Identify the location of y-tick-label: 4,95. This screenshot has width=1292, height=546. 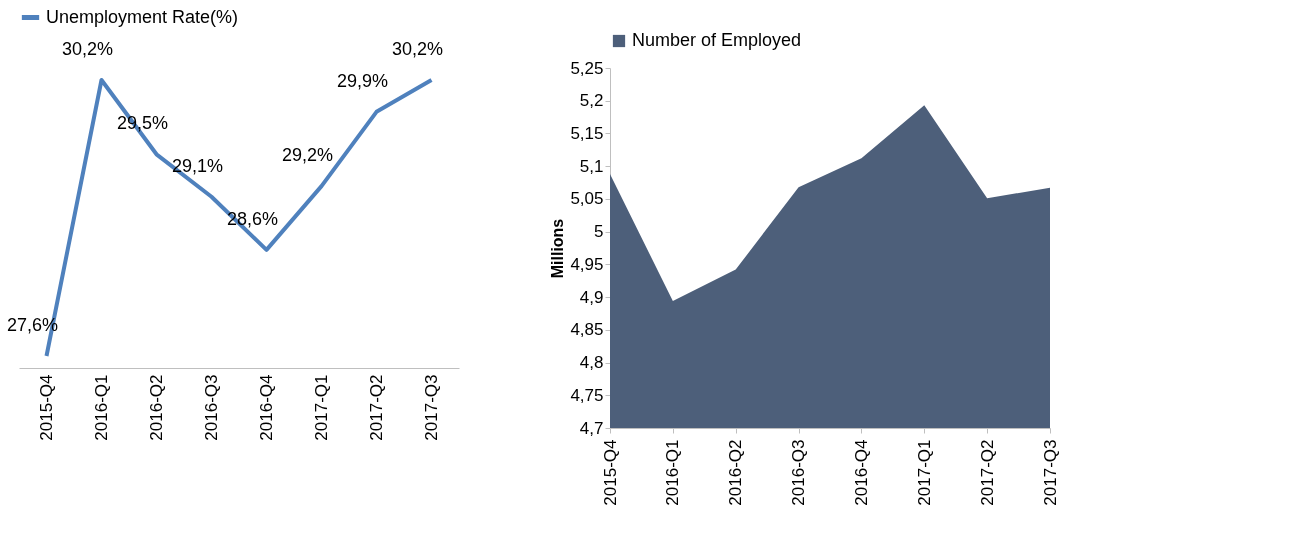
(587, 264).